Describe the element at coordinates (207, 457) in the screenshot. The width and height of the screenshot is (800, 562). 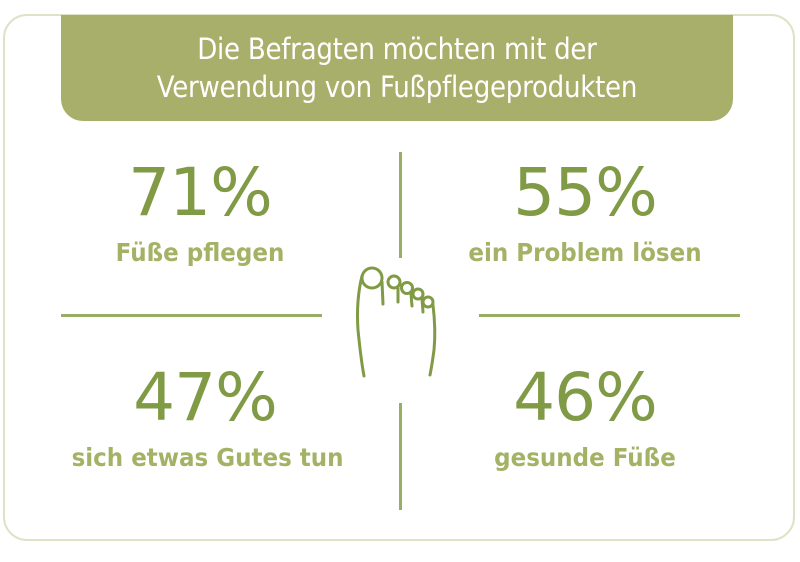
I see `stat-label: sich etwas Gutes tun` at that location.